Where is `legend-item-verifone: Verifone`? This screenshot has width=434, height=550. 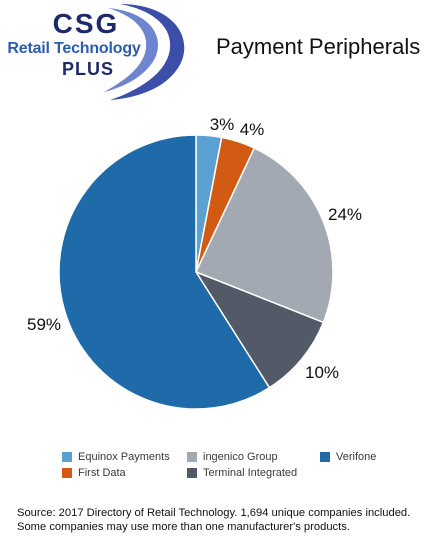 legend-item-verifone: Verifone is located at coordinates (348, 457).